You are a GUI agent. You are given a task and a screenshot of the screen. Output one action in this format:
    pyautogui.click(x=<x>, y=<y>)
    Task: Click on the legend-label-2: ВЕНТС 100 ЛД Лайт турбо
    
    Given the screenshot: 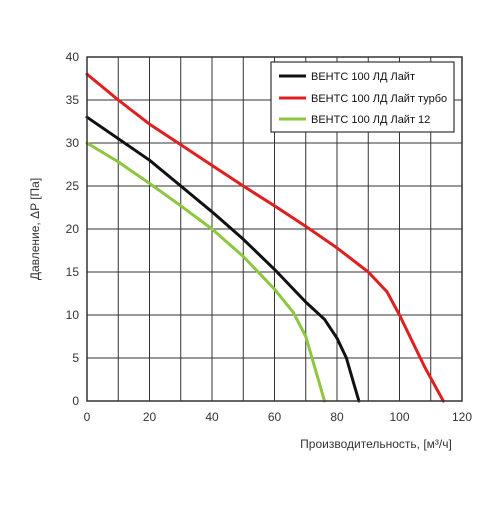 What is the action you would take?
    pyautogui.click(x=379, y=99)
    